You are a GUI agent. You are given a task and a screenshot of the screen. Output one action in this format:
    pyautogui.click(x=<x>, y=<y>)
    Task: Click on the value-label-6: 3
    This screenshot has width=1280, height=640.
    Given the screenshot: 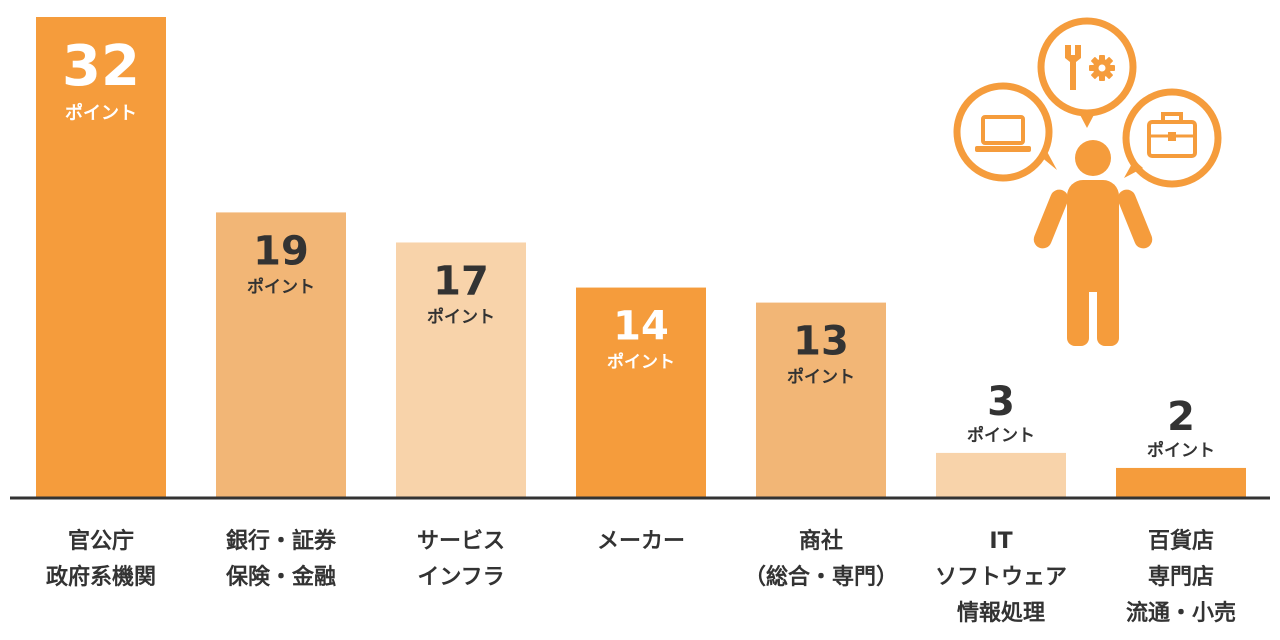 What is the action you would take?
    pyautogui.click(x=1001, y=402)
    